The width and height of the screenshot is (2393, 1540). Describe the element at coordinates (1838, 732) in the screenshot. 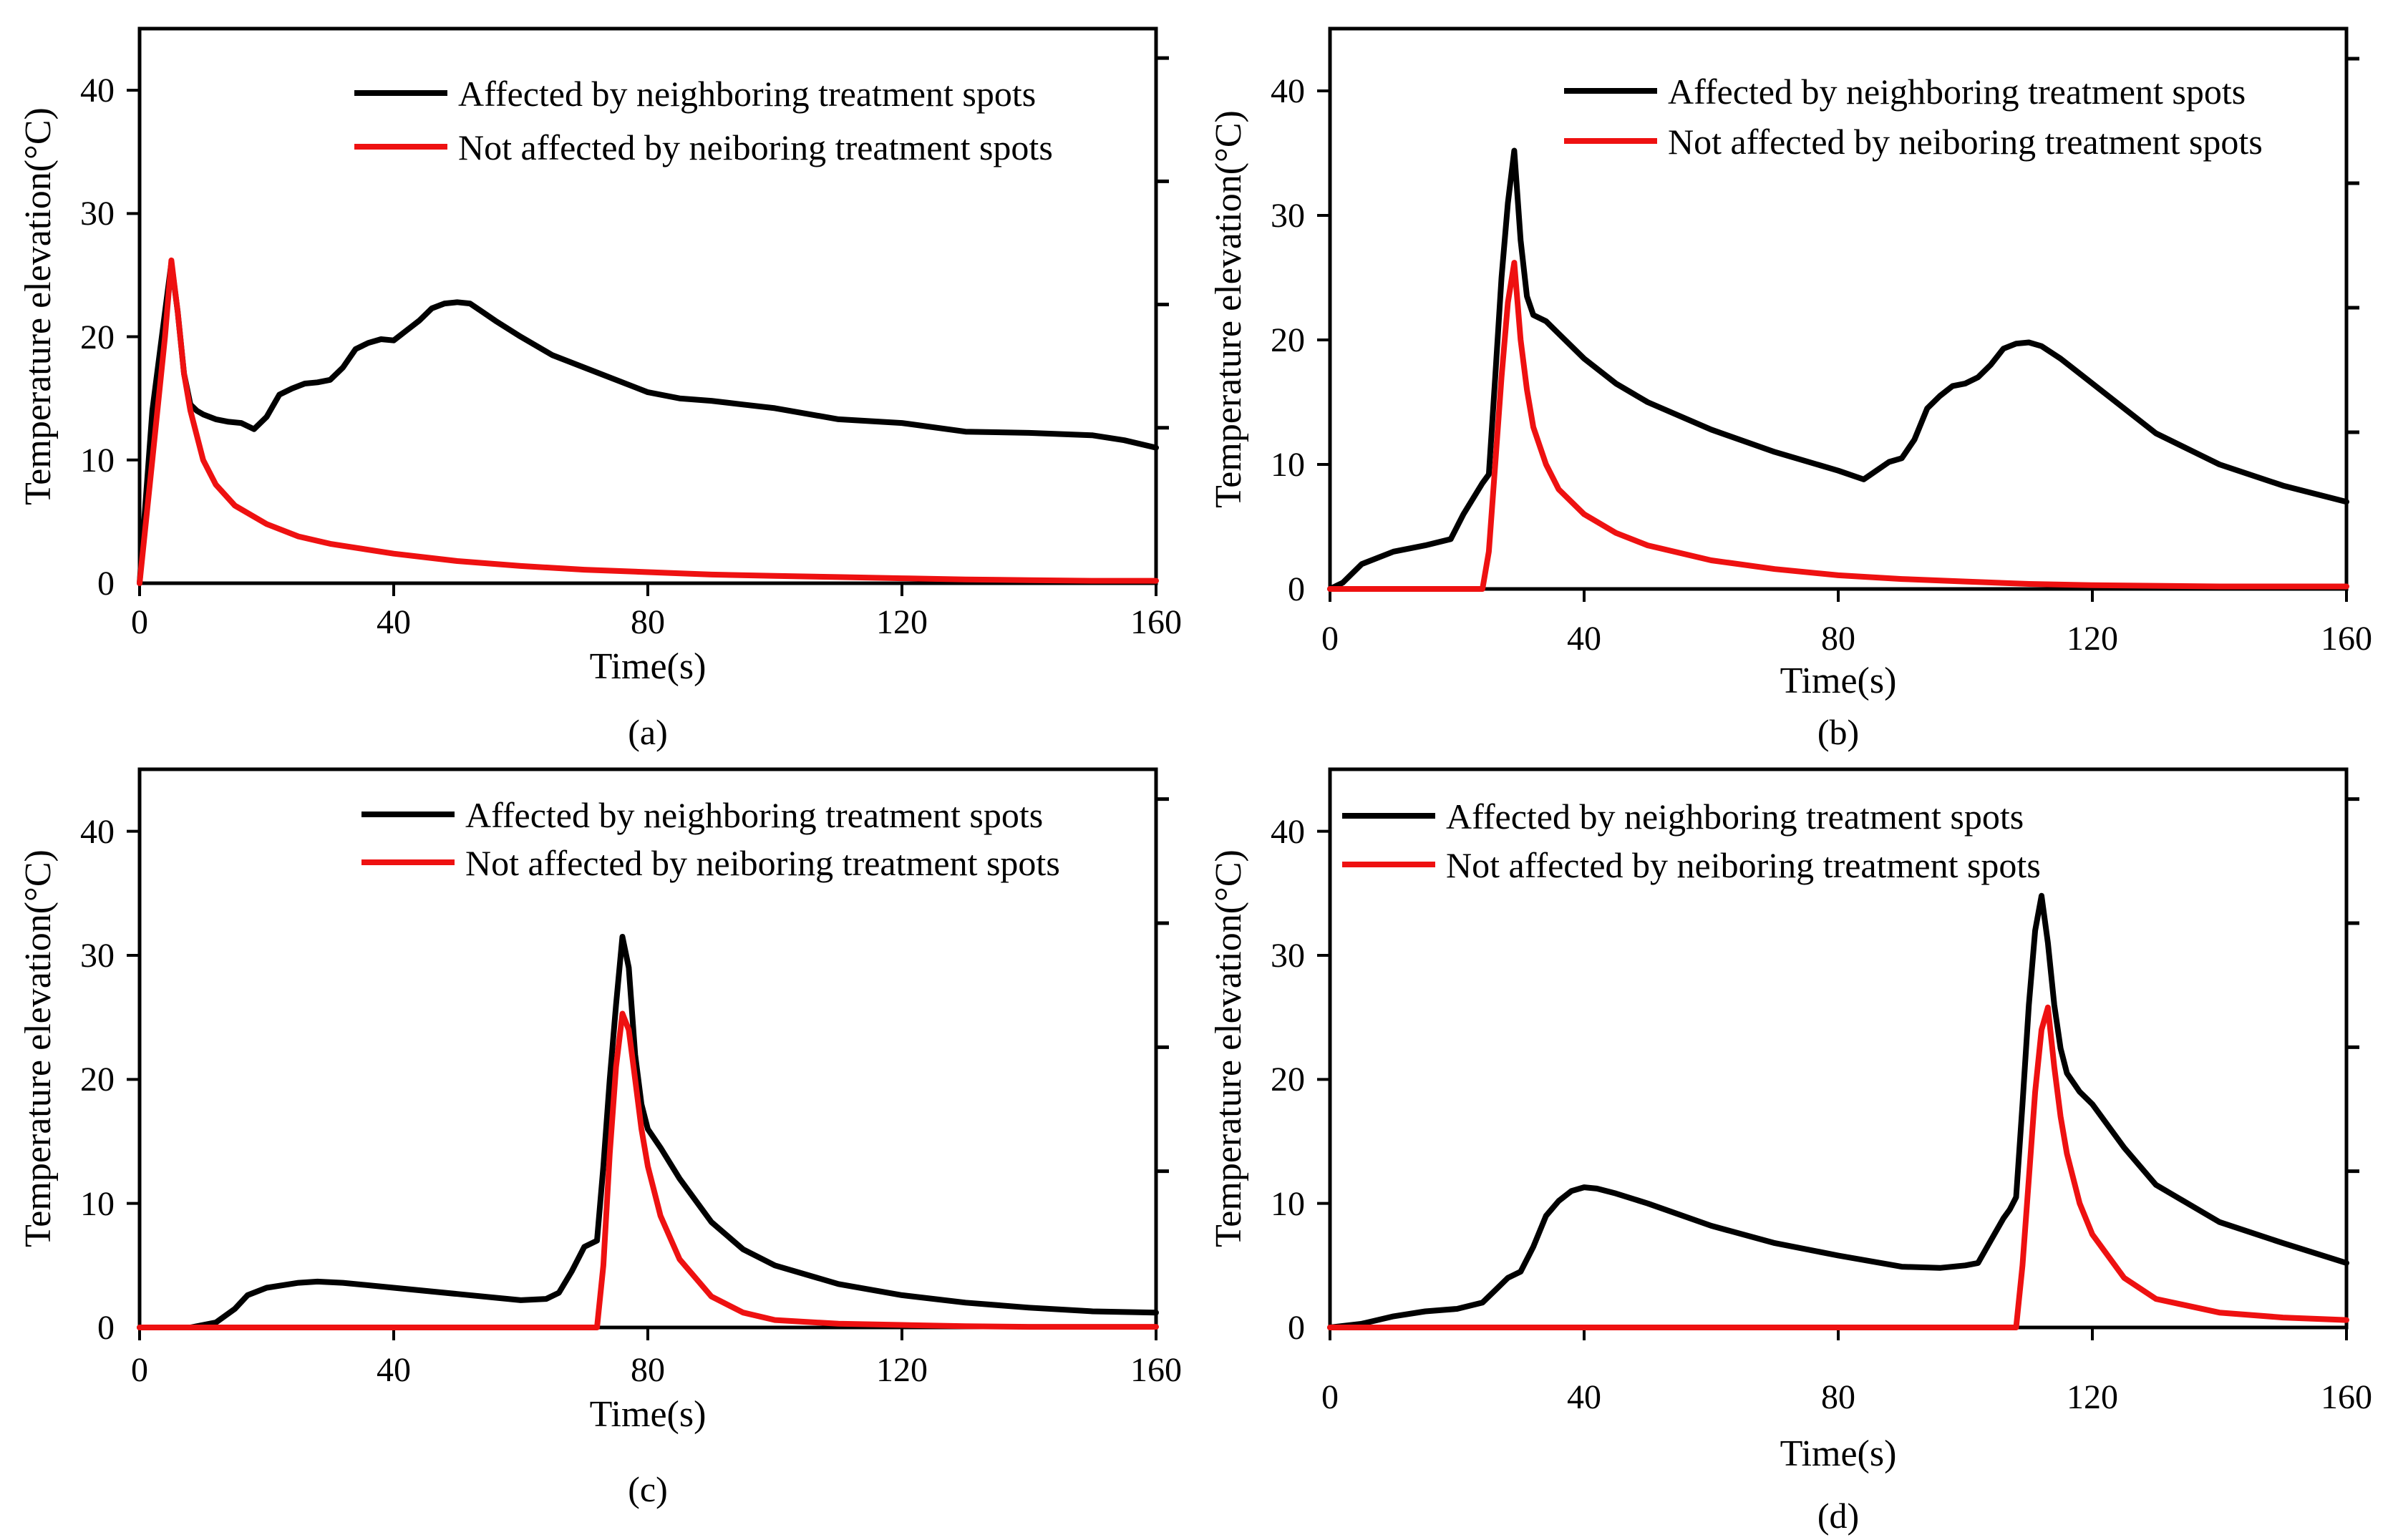

I see `panel-label: (b)` at that location.